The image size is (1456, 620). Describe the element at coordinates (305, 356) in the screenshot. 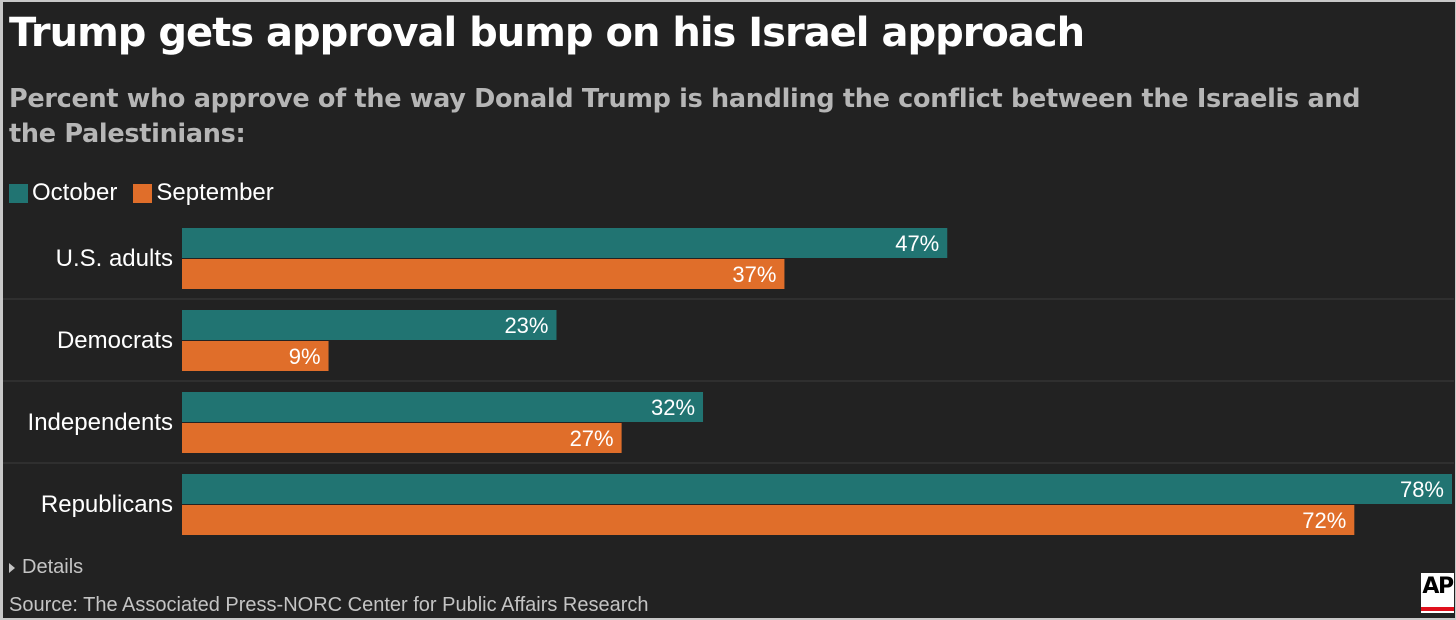

I see `value-label-september-democrats: 9%` at that location.